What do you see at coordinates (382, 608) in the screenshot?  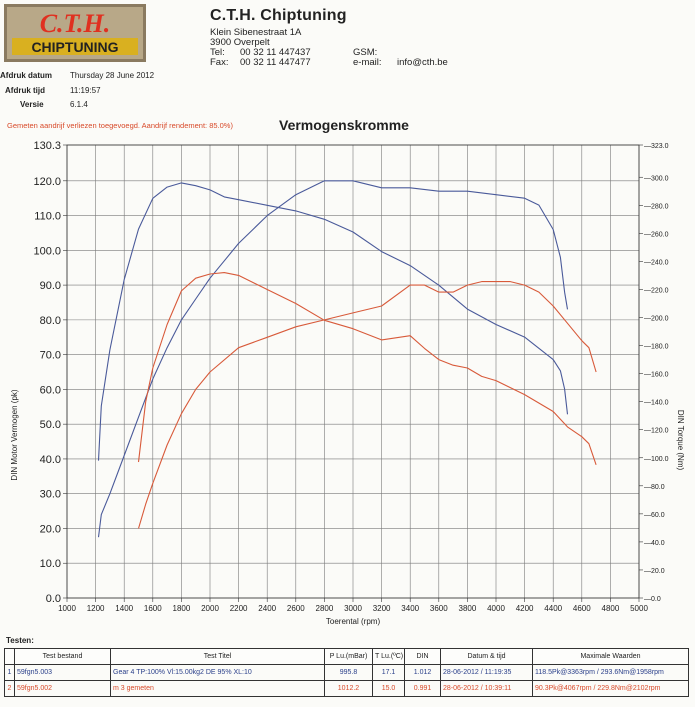 I see `x-tick-label: 3200` at bounding box center [382, 608].